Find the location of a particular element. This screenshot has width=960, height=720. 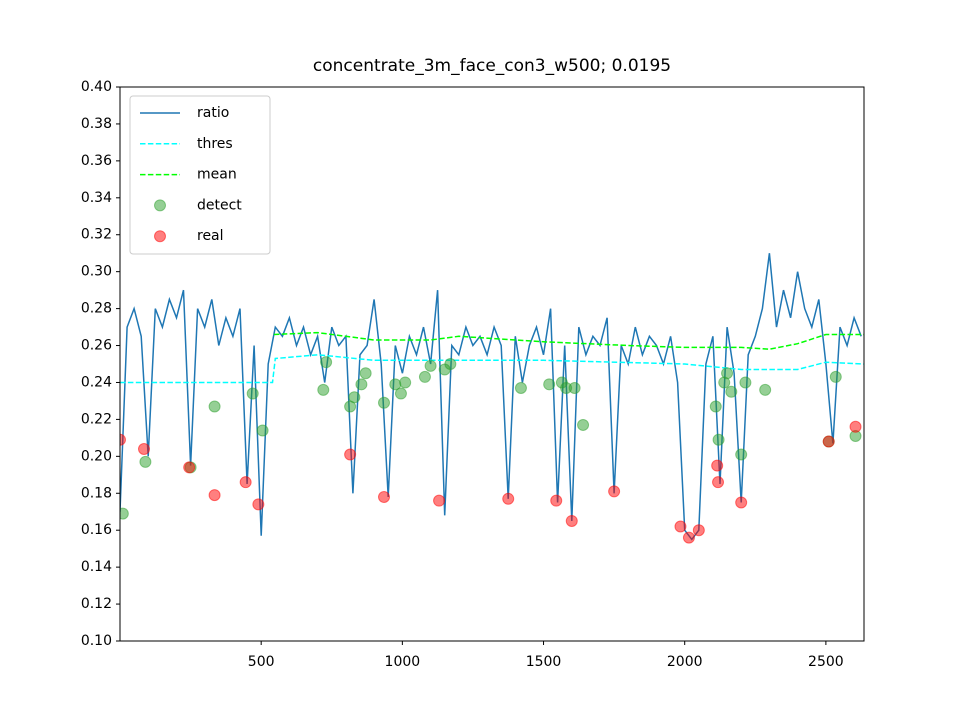

y-tick-label: 0.28 is located at coordinates (96, 309).